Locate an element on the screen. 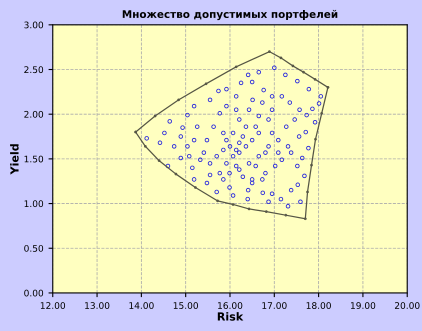  y-tick-label: 3.00 is located at coordinates (34, 25).